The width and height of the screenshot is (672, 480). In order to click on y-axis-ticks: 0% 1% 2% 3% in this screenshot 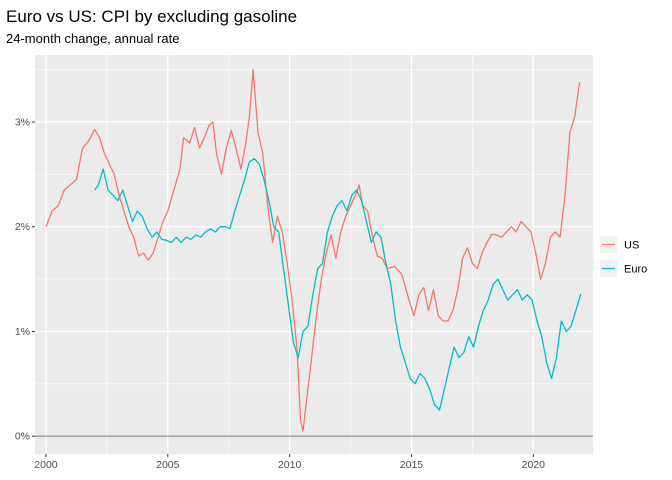, I will do `click(25, 280)`.